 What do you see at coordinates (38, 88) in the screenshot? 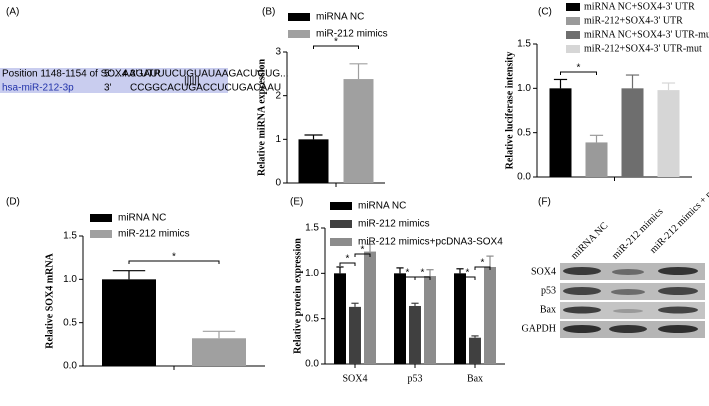
I see `mirna-name: hsa-miR-212-3p` at bounding box center [38, 88].